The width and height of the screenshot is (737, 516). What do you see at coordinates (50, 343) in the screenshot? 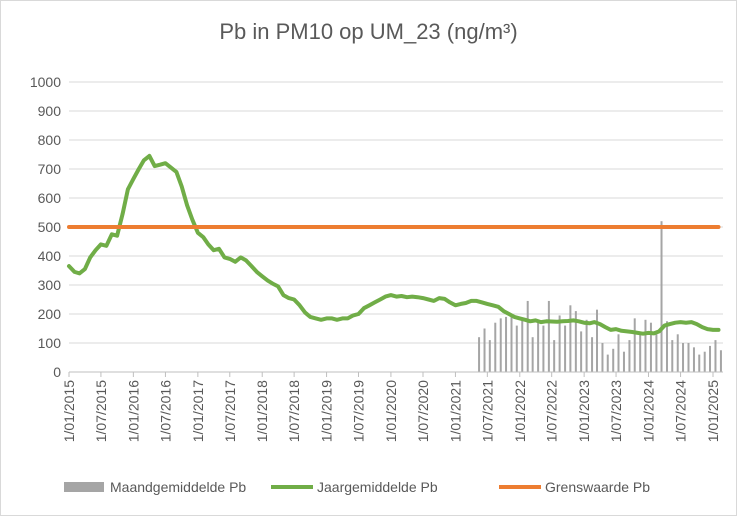
I see `y-tick-label: 100` at bounding box center [50, 343].